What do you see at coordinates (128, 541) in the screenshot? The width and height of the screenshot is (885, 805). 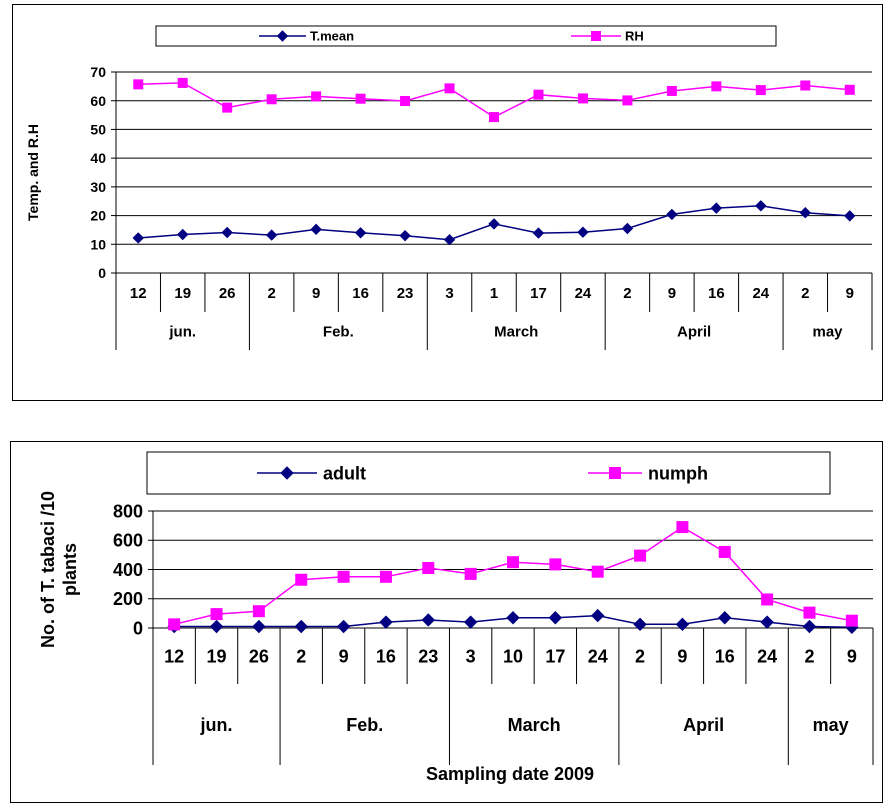 I see `chart2-y-tick-label: 600` at bounding box center [128, 541].